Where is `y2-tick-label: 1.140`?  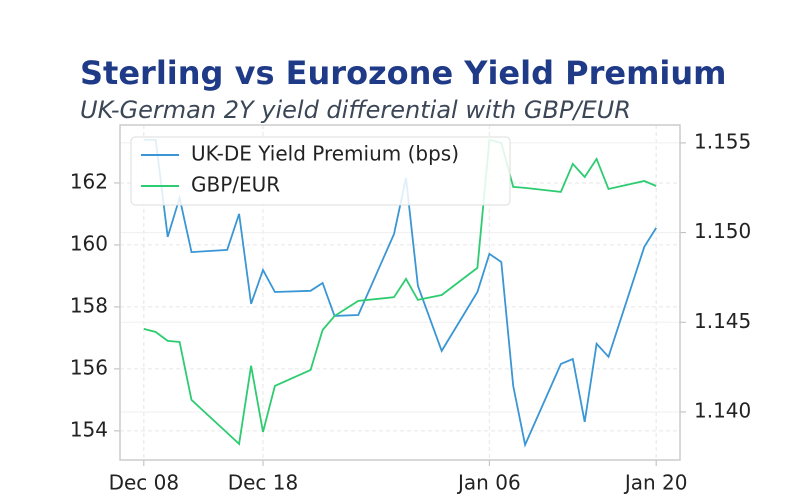 y2-tick-label: 1.140 is located at coordinates (722, 410).